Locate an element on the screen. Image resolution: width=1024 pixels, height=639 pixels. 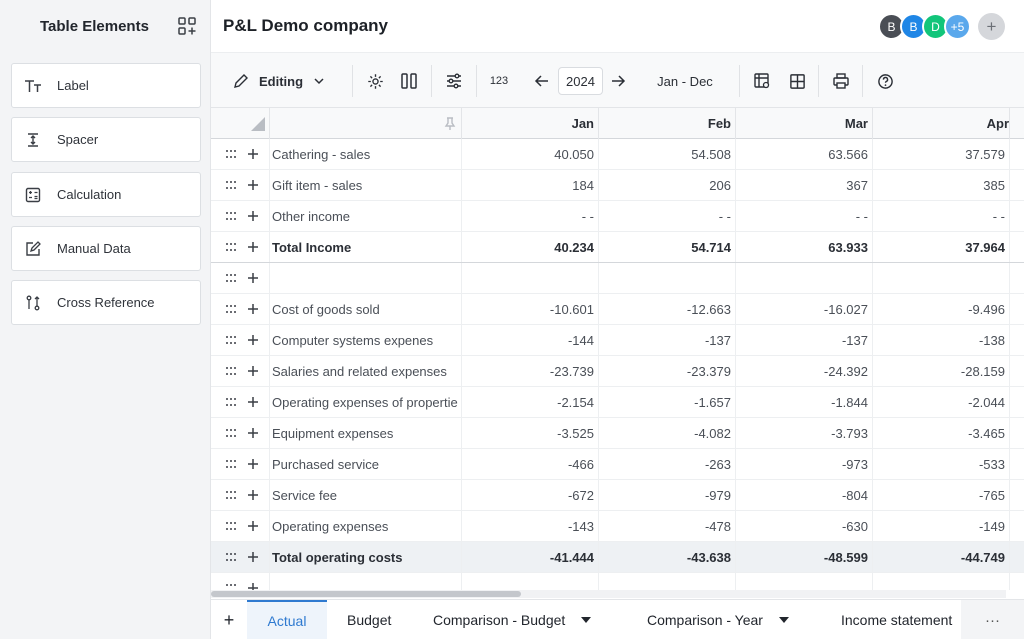
pin-icon is located at coordinates (450, 123).